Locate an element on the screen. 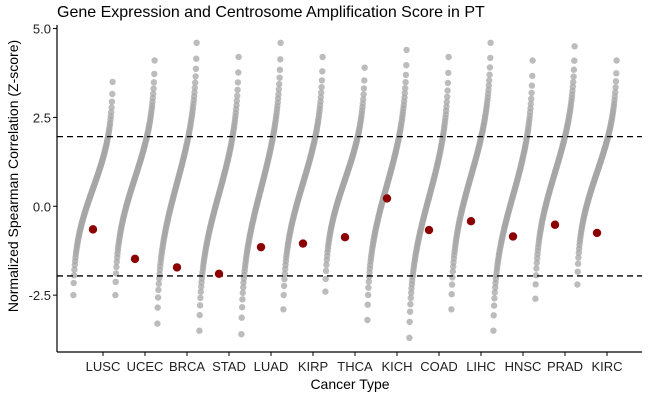 This screenshot has height=400, width=650. x-tick-label: PRAD is located at coordinates (565, 366).